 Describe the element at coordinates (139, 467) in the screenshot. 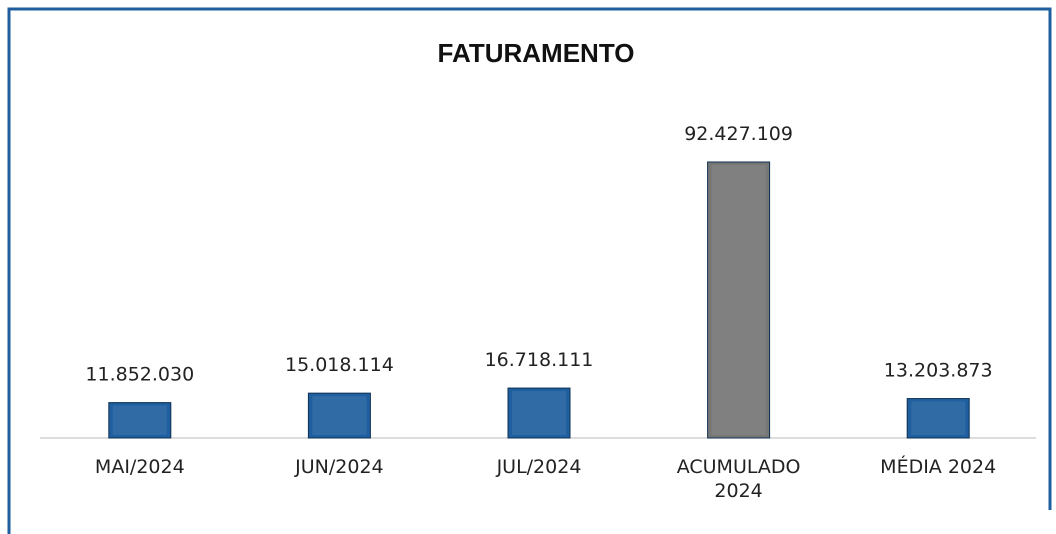

I see `x-tick-label: MAI/2024` at that location.